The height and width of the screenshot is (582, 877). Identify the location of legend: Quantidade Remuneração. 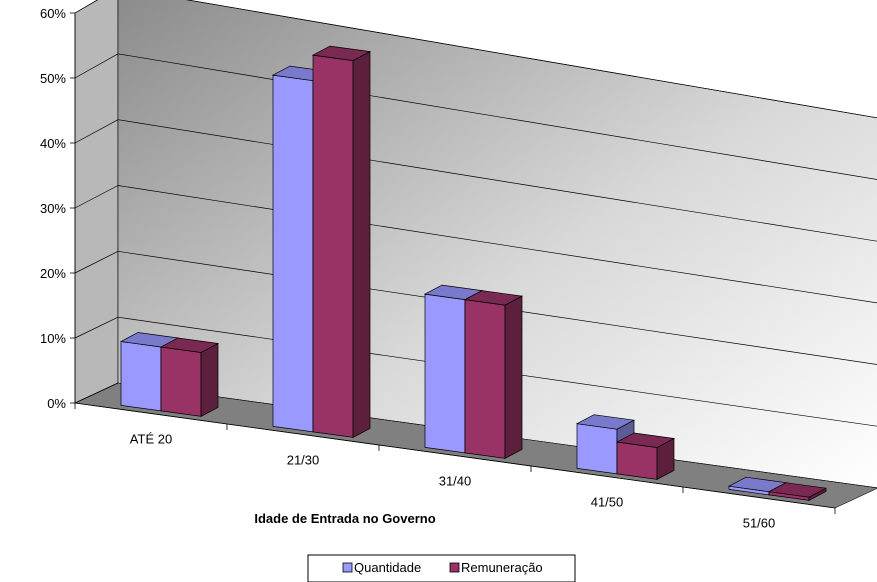
(441, 568).